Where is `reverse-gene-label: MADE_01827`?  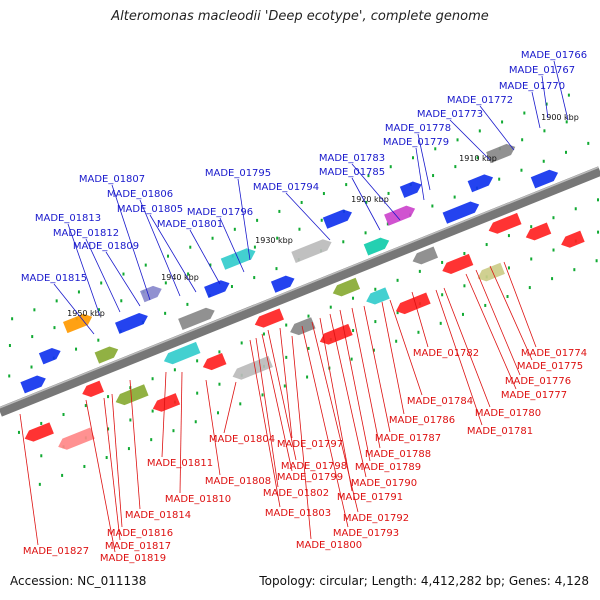
reverse-gene-label: MADE_01827 is located at coordinates (56, 551).